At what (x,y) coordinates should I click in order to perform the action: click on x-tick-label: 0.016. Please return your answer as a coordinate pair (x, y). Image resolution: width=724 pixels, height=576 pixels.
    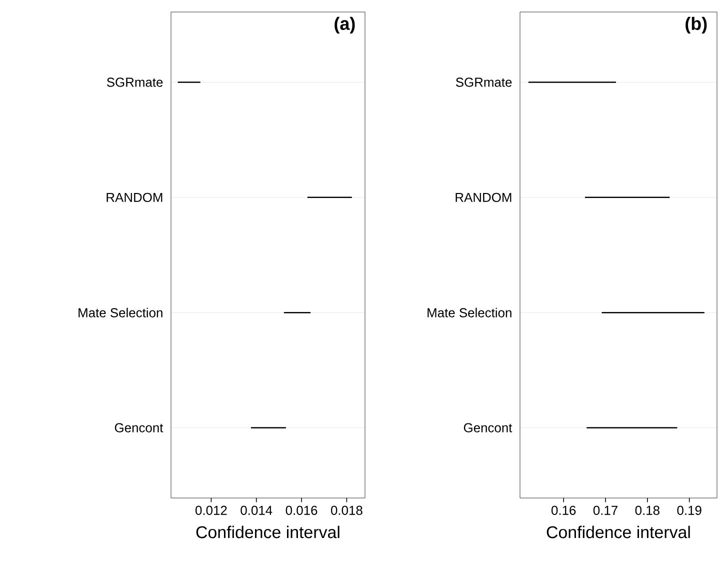
    Looking at the image, I should click on (302, 510).